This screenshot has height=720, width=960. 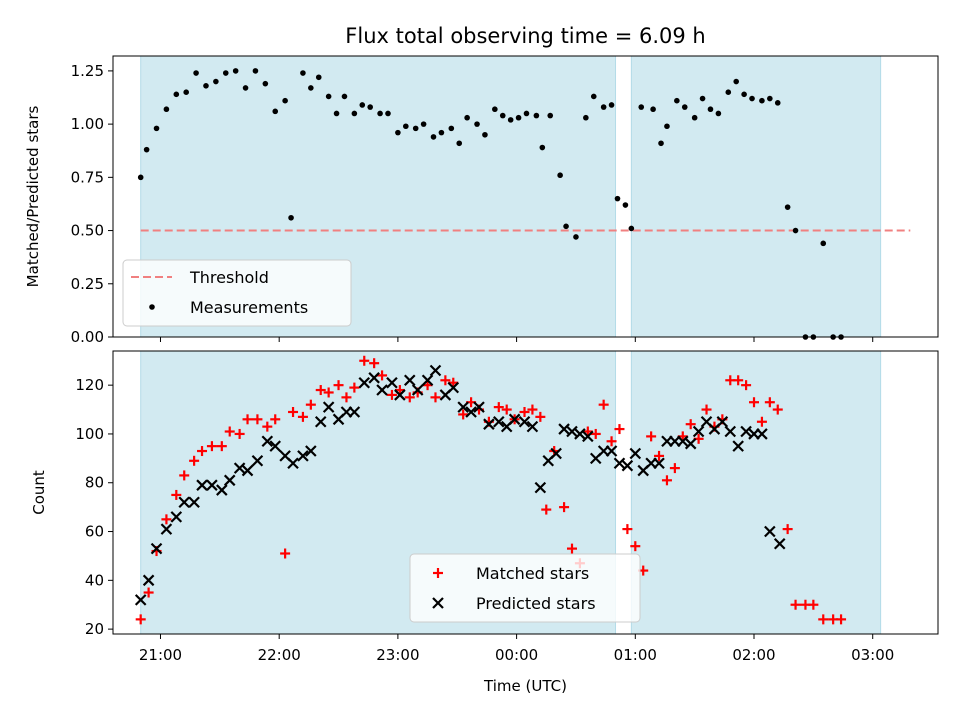 I want to click on x-tick-label: 01:00, so click(x=635, y=655).